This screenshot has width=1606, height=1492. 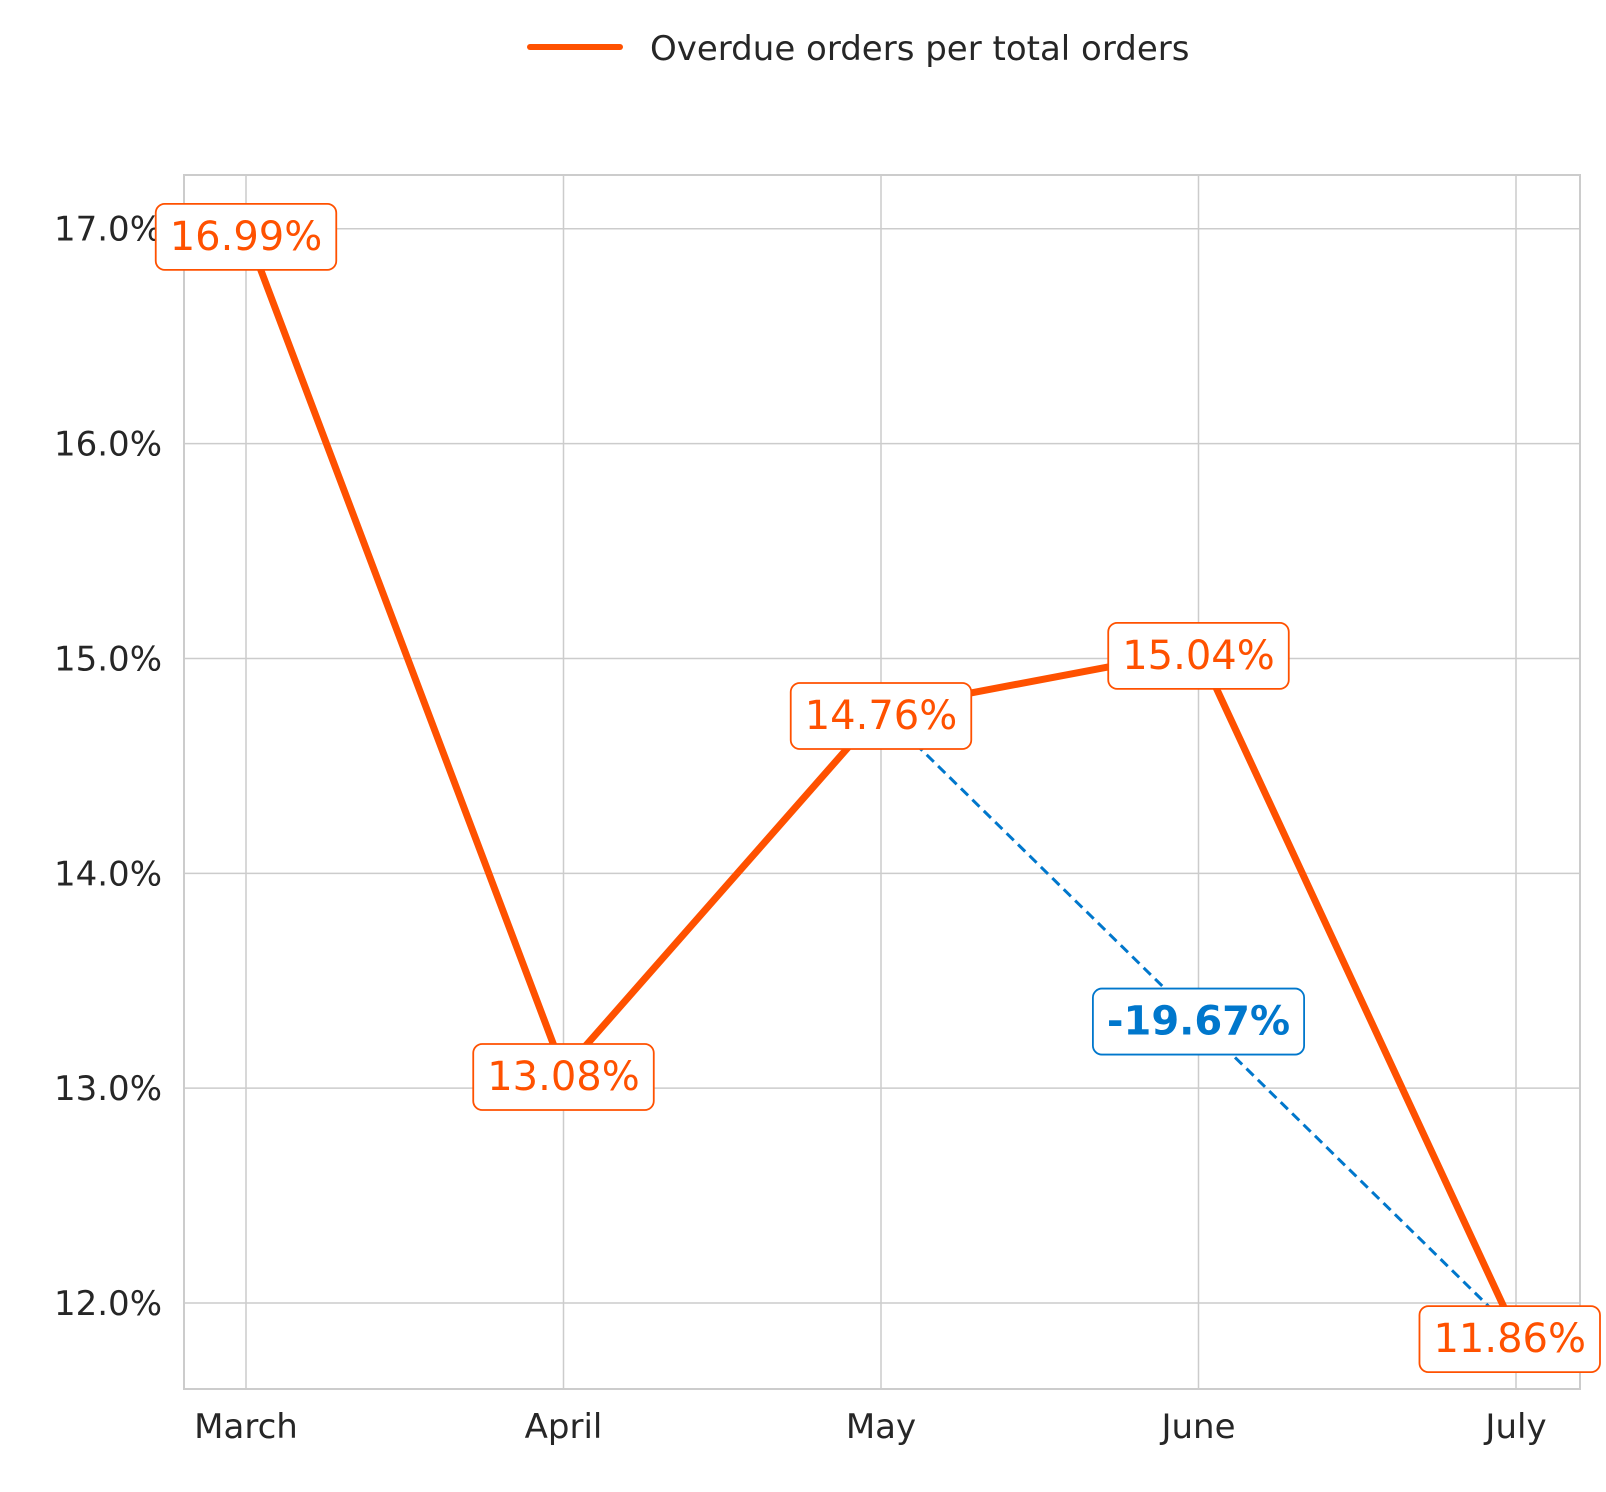 I want to click on x-tick-label: March, so click(x=246, y=1427).